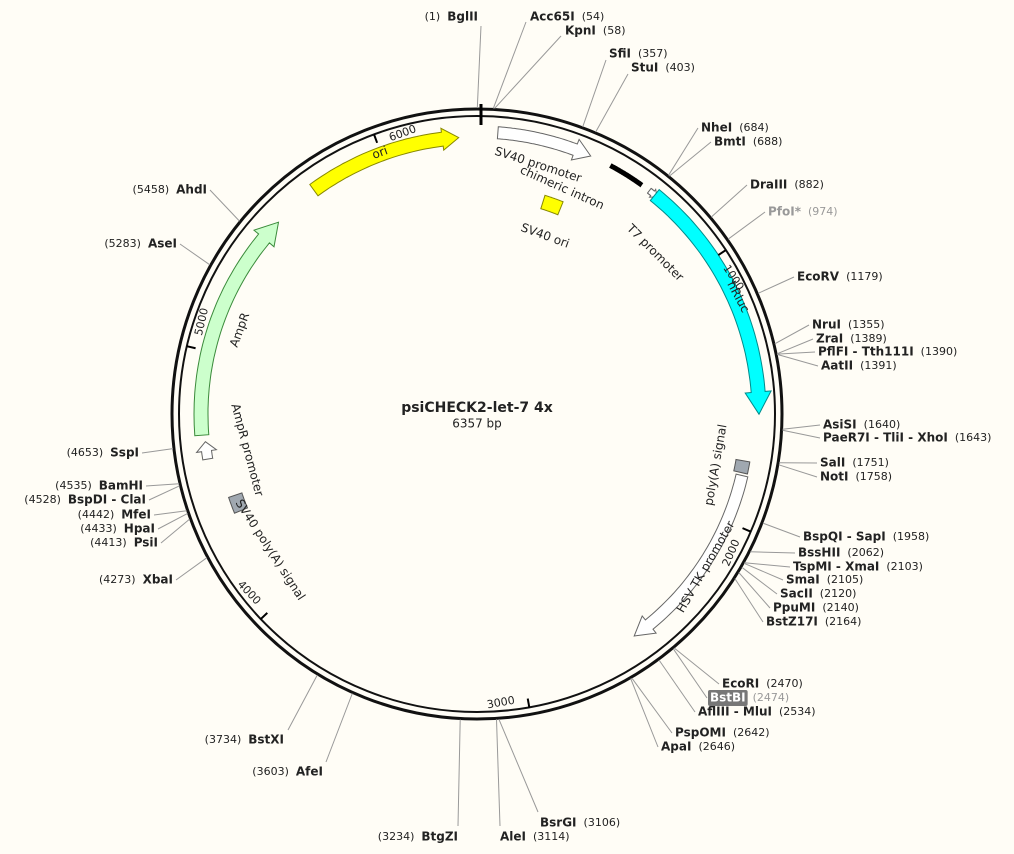 The width and height of the screenshot is (1014, 854). I want to click on site-name: PsiI, so click(146, 543).